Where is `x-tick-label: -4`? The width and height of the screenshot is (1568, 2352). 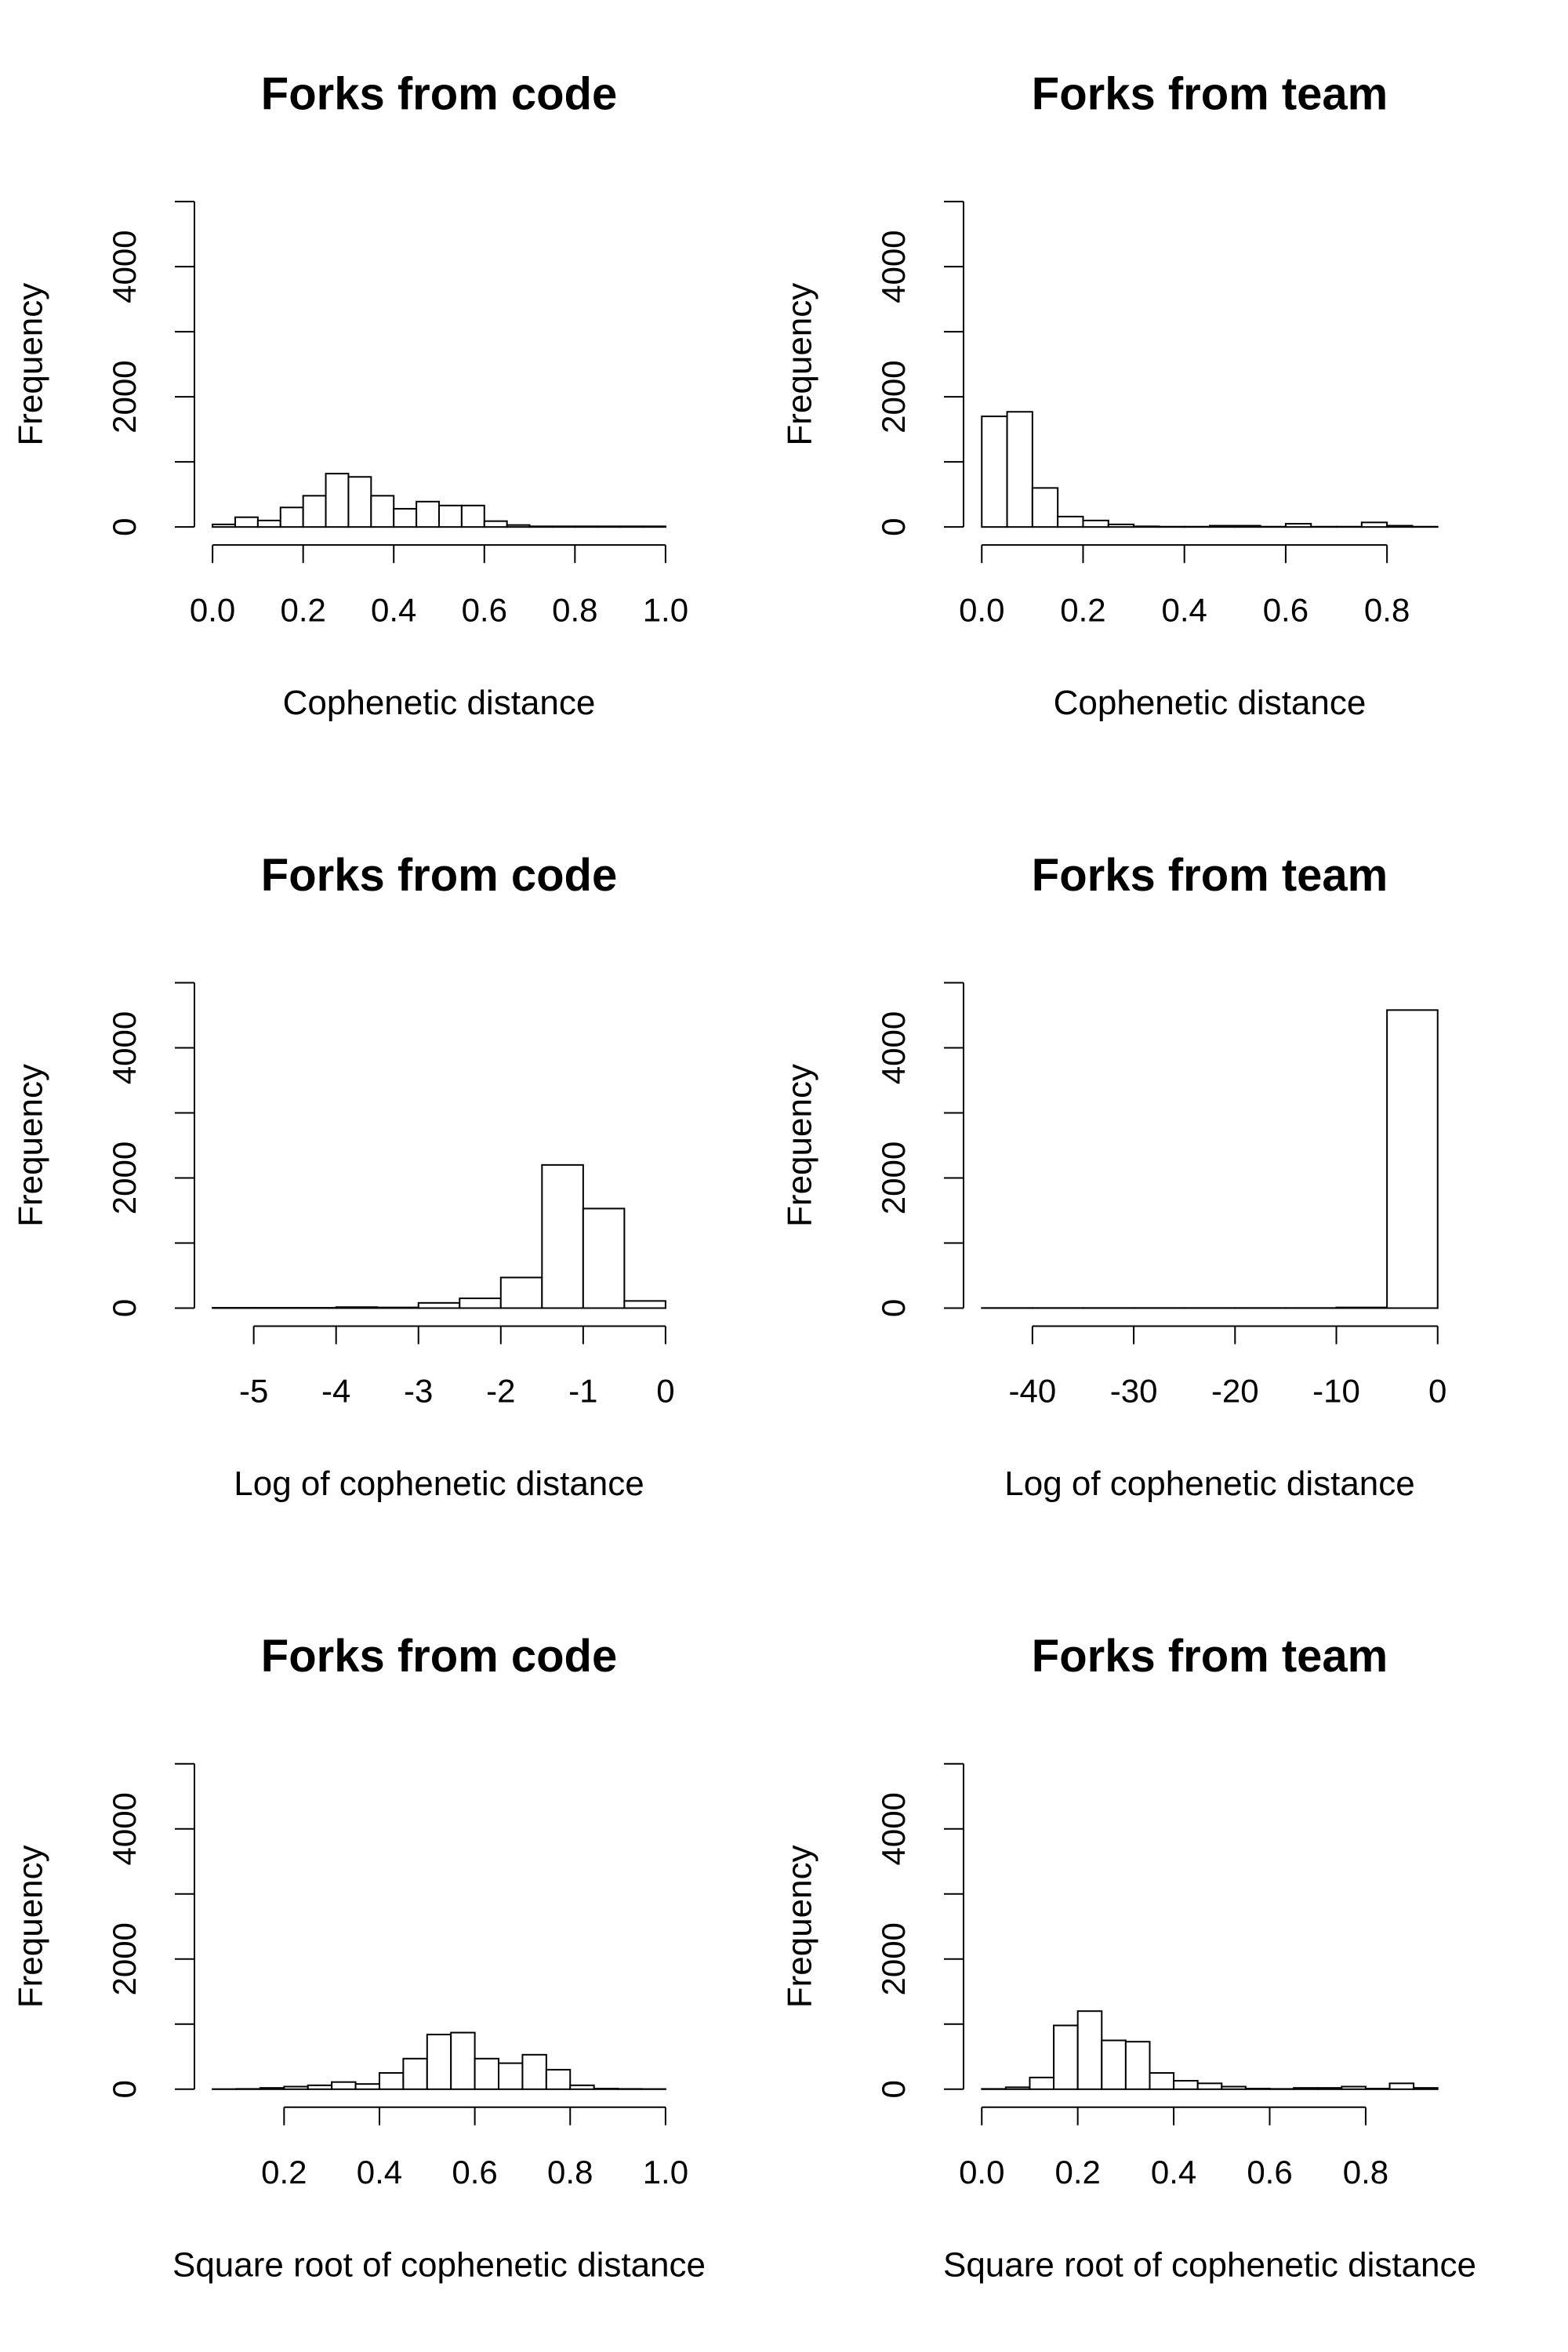 x-tick-label: -4 is located at coordinates (335, 1391).